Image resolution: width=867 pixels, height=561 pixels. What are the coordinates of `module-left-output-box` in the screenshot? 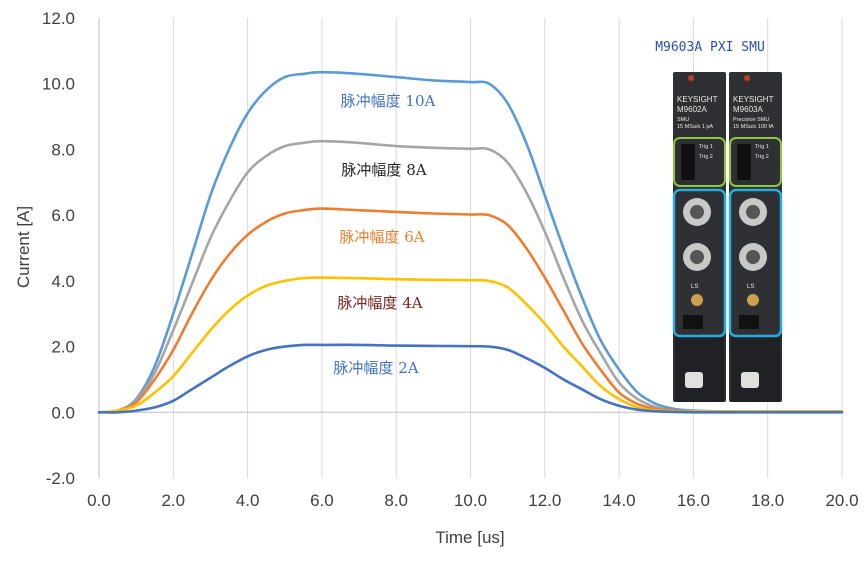 It's located at (699, 263).